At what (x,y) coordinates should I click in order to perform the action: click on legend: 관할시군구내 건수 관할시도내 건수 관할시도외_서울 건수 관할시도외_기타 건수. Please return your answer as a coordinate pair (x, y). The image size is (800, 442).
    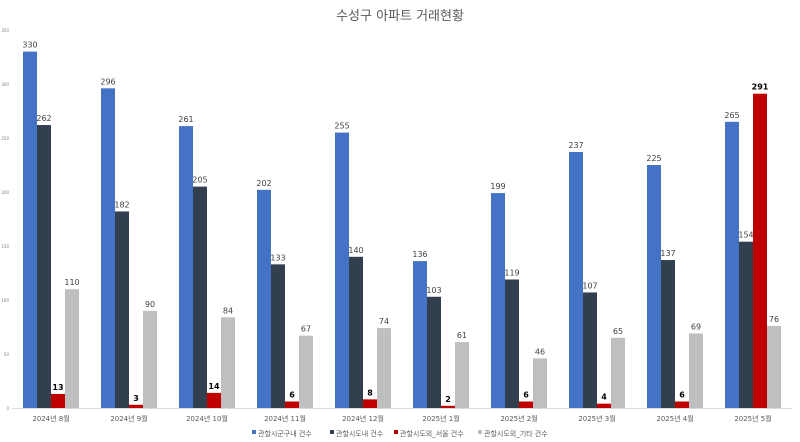
    Looking at the image, I should click on (400, 433).